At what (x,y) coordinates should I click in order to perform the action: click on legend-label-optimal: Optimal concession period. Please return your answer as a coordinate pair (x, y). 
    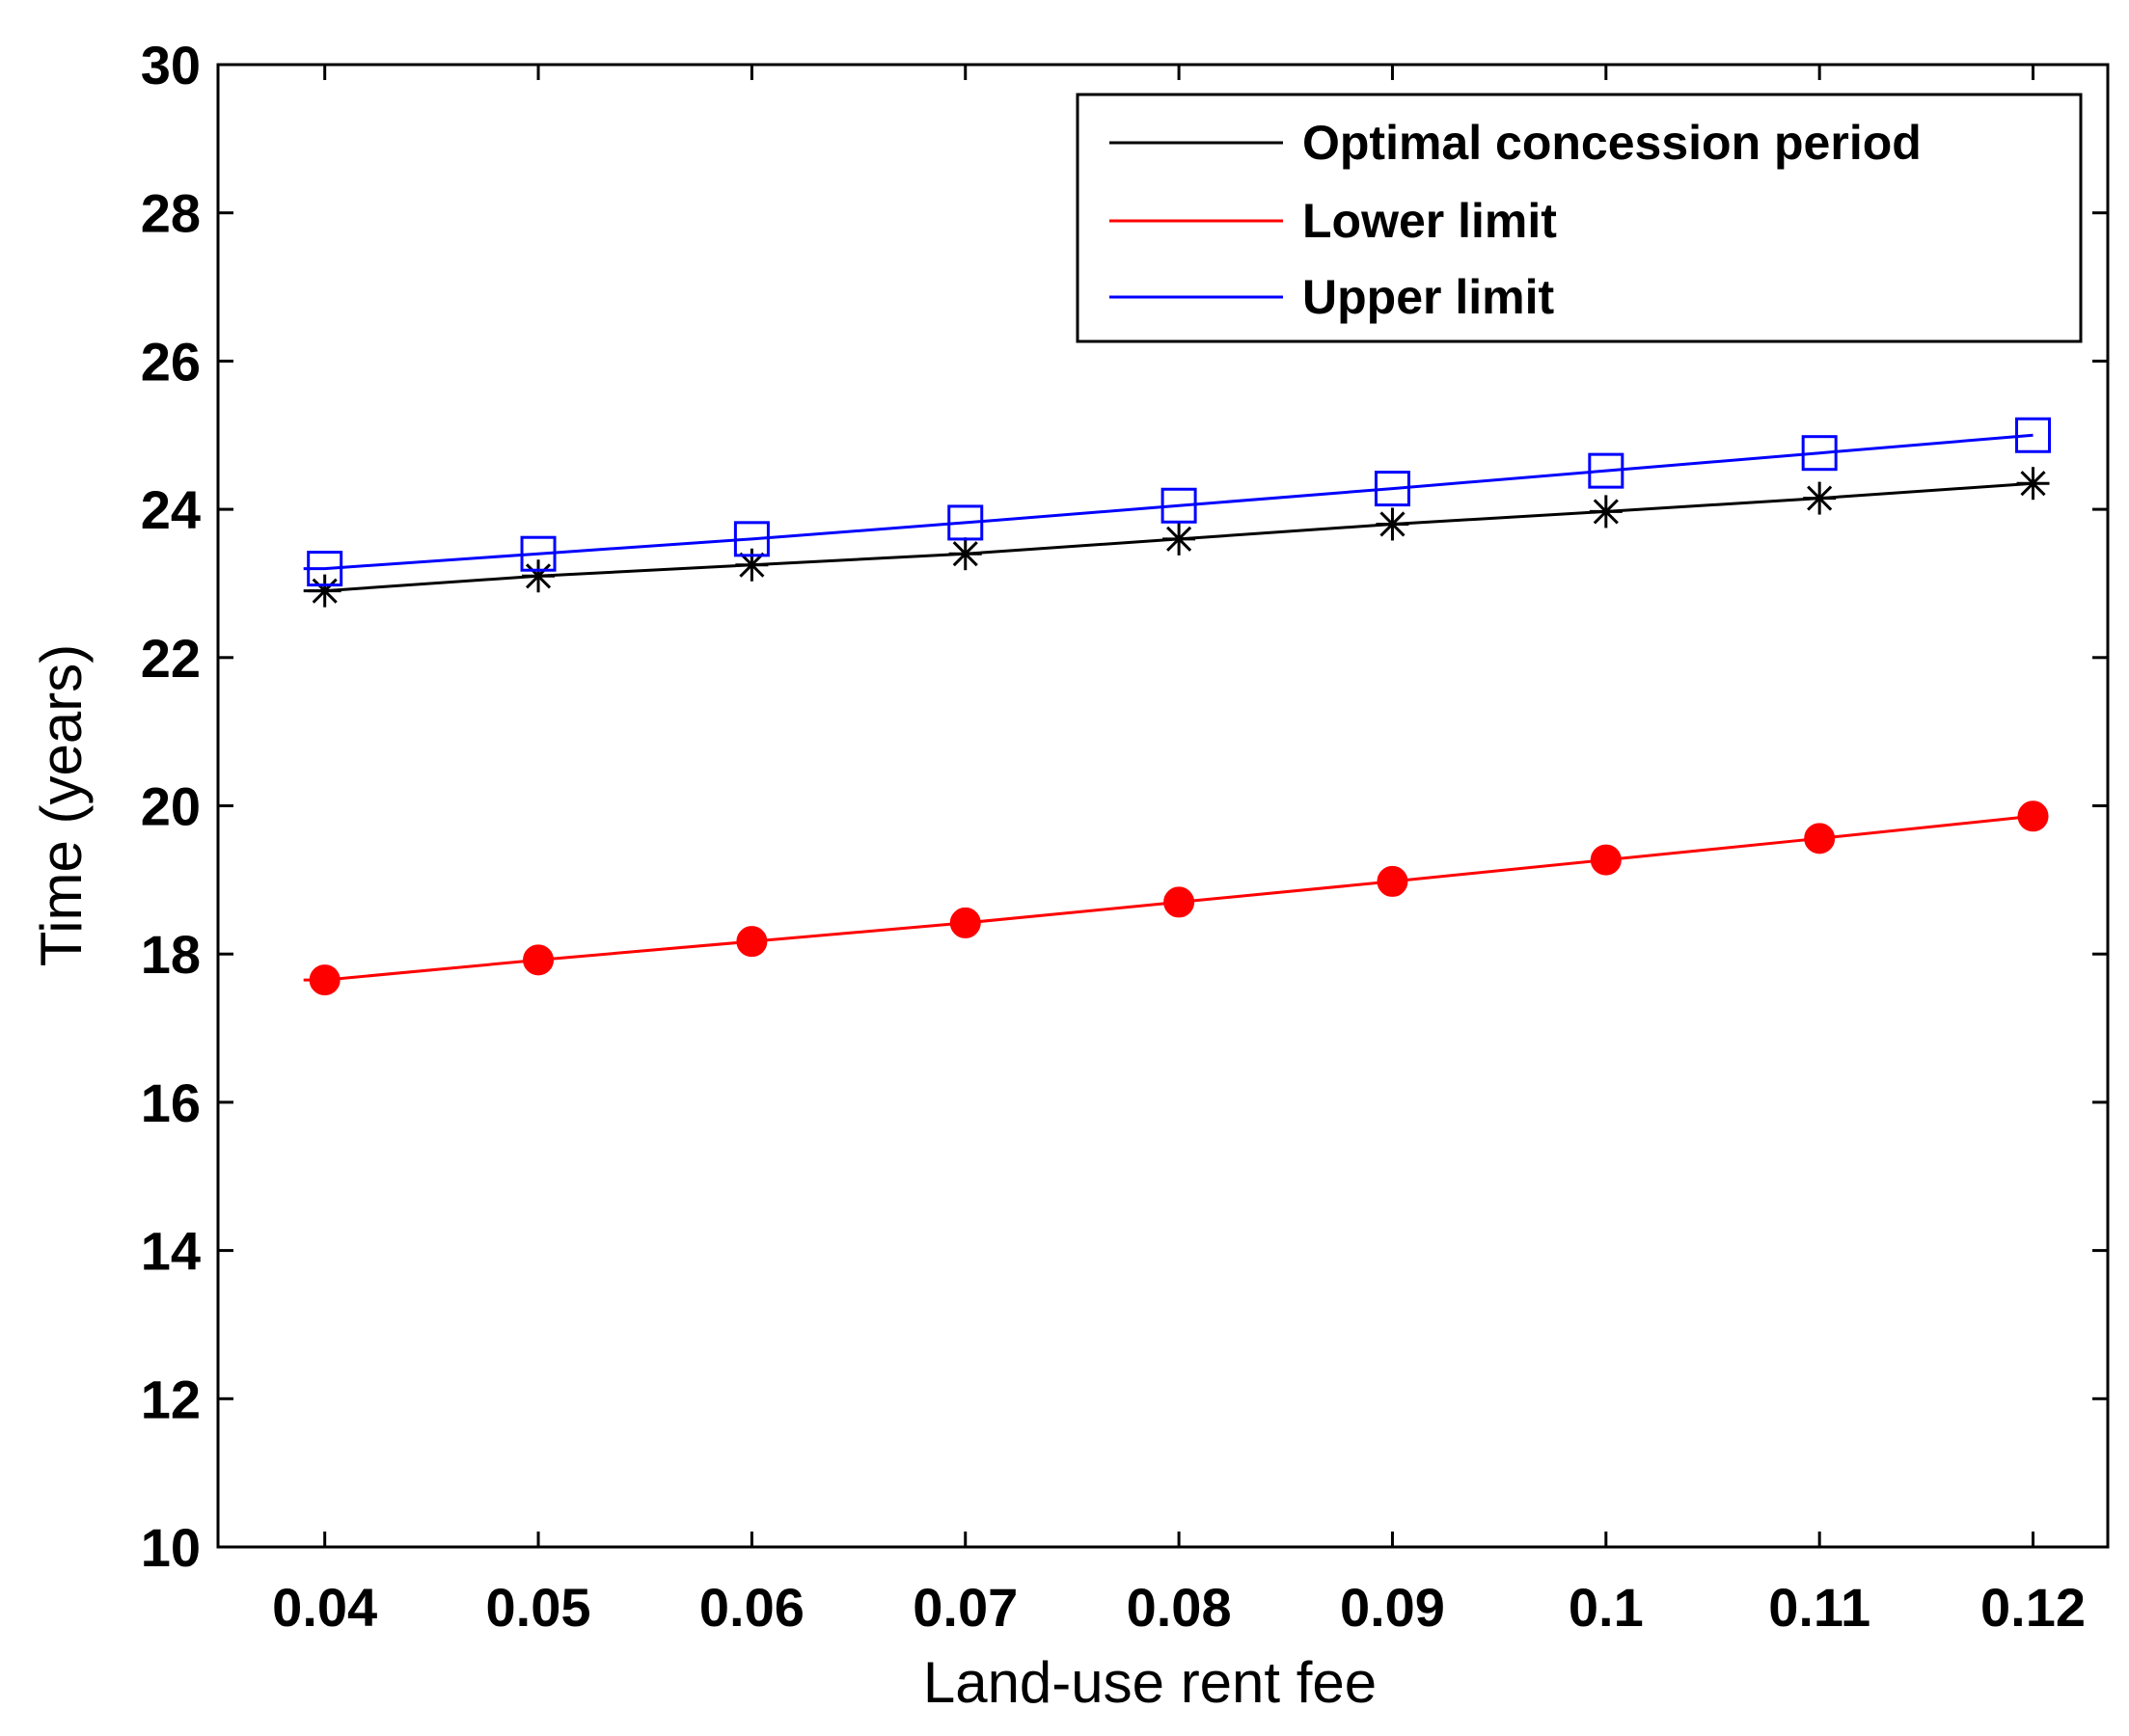
    Looking at the image, I should click on (1612, 143).